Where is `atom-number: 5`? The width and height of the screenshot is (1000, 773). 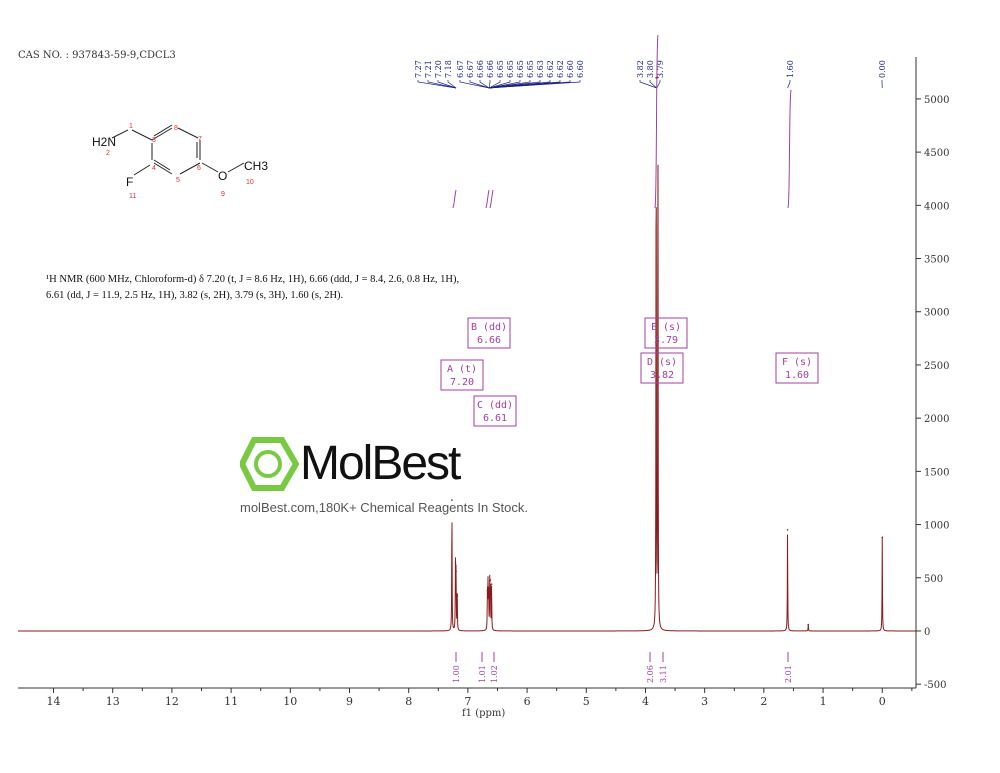 atom-number: 5 is located at coordinates (178, 180).